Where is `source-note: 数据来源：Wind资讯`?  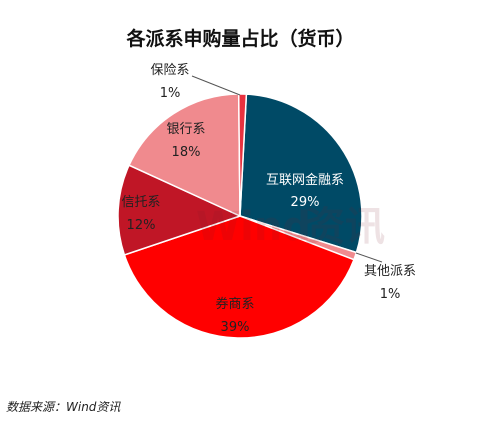 source-note: 数据来源：Wind资讯 is located at coordinates (63, 407).